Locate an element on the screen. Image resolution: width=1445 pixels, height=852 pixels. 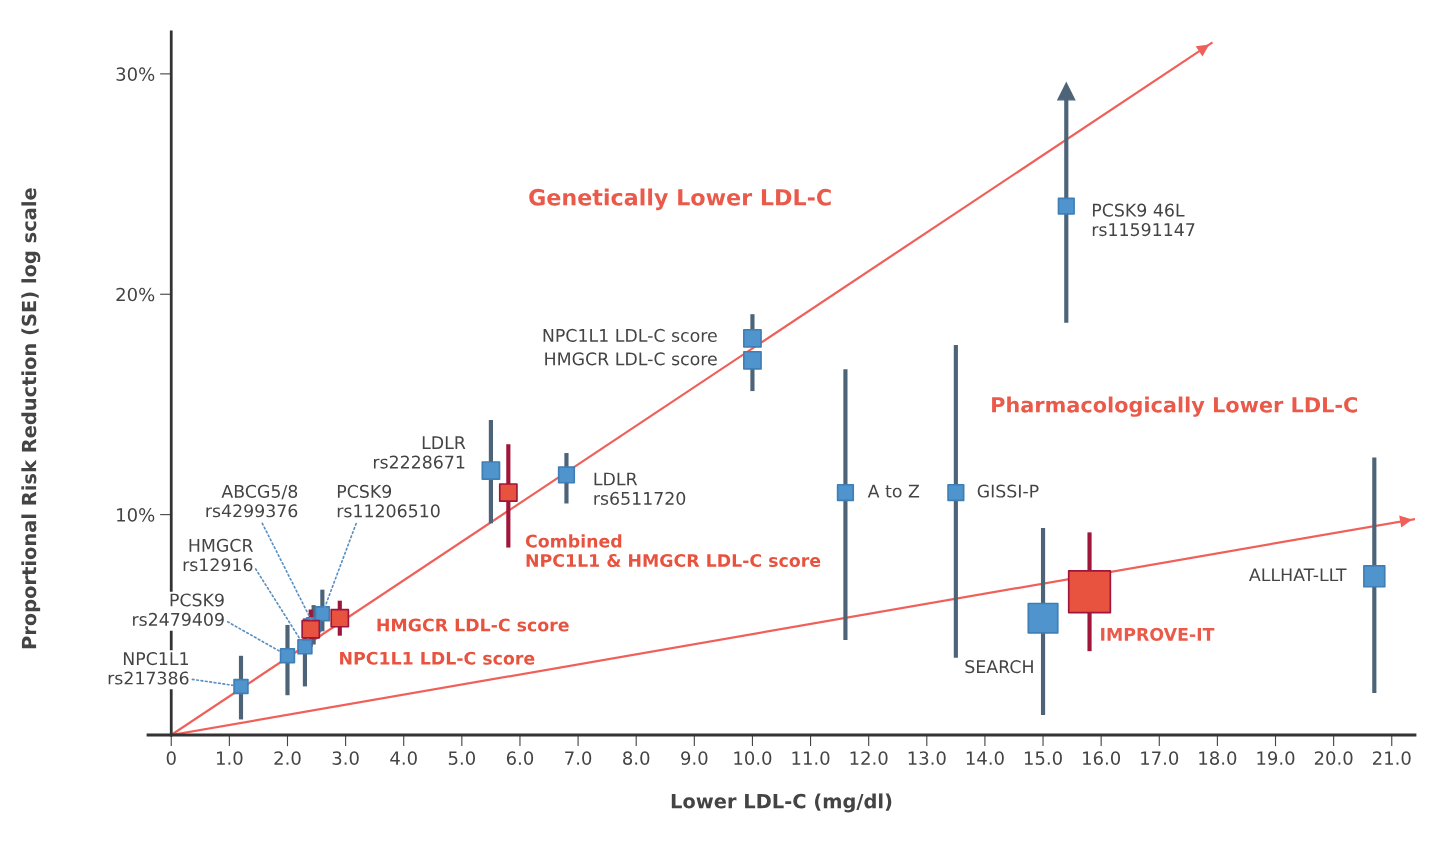
annotation: Combined NPC1L1 & HMGCR LDL-C score is located at coordinates (673, 551).